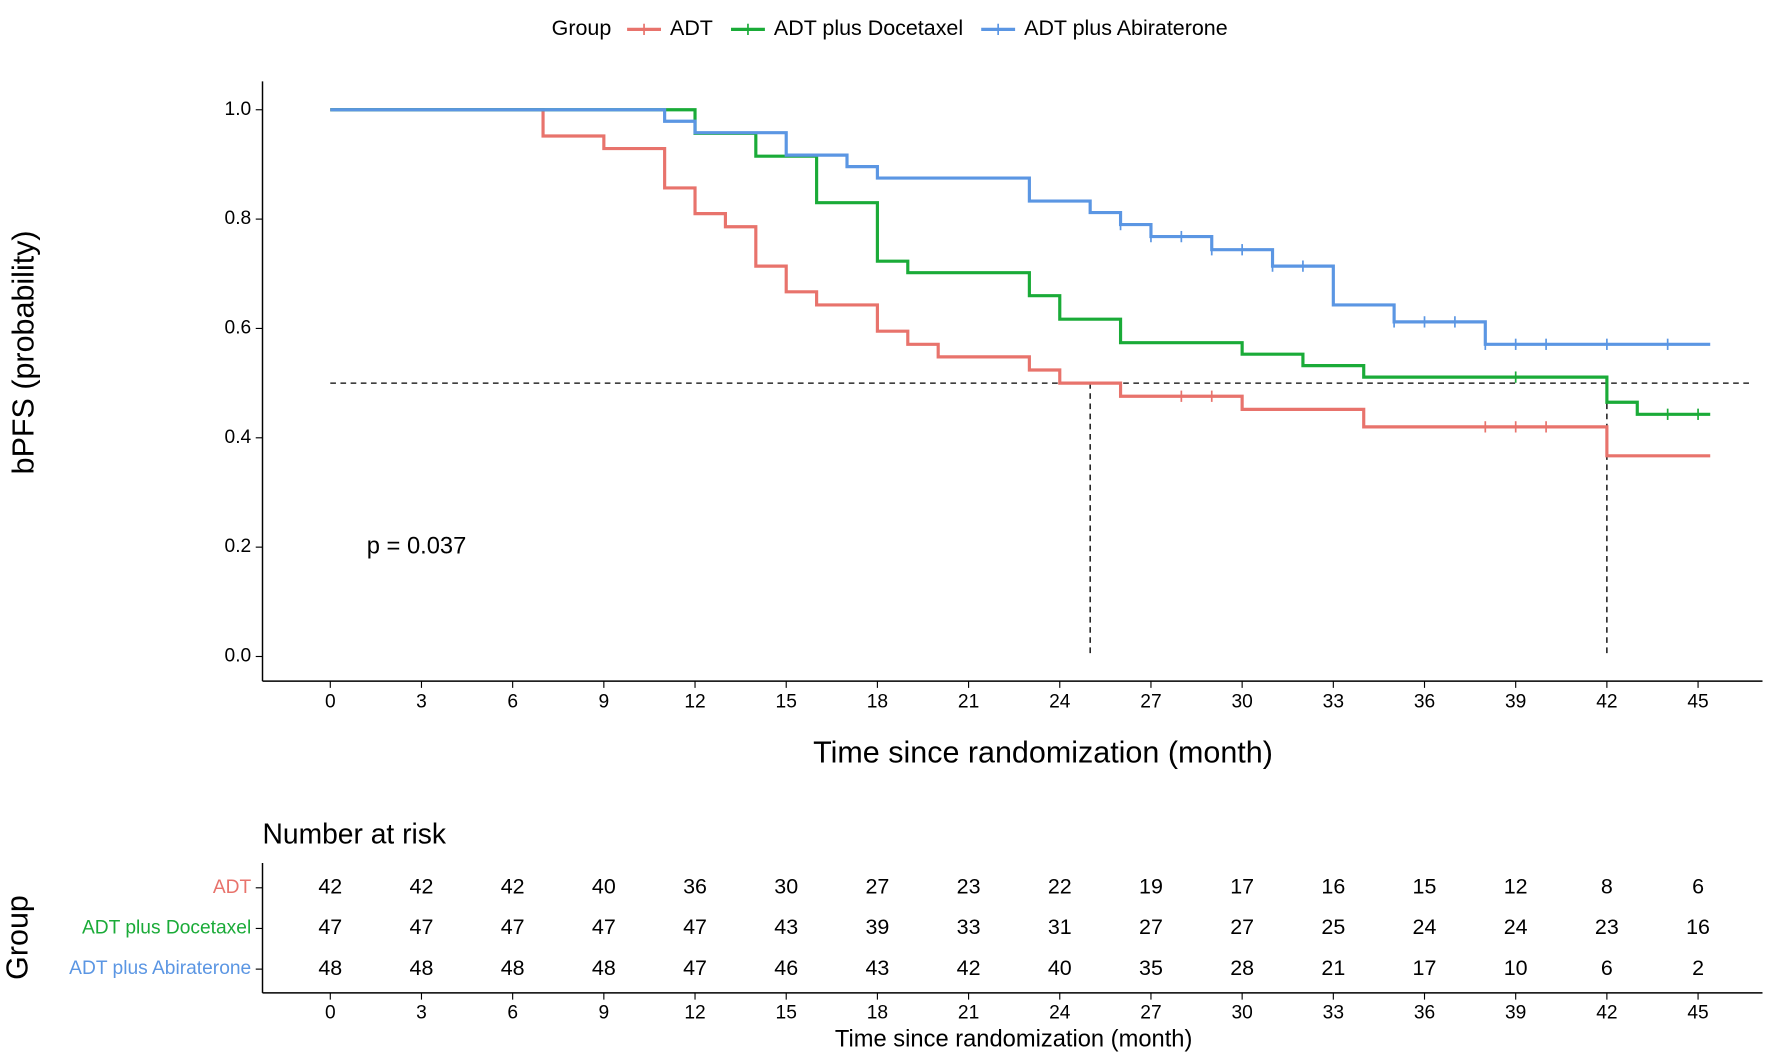  What do you see at coordinates (238, 218) in the screenshot?
I see `y-tick-label: 0.8` at bounding box center [238, 218].